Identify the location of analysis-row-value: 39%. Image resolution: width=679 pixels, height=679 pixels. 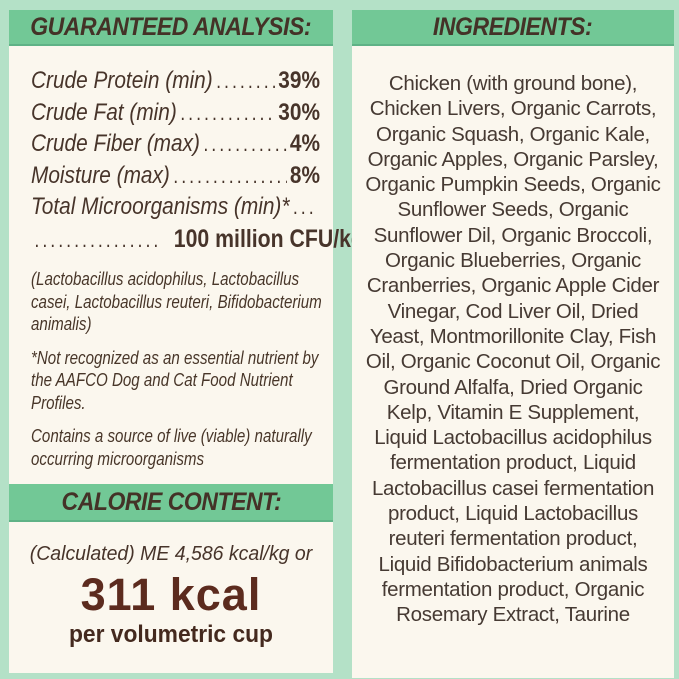
(299, 80).